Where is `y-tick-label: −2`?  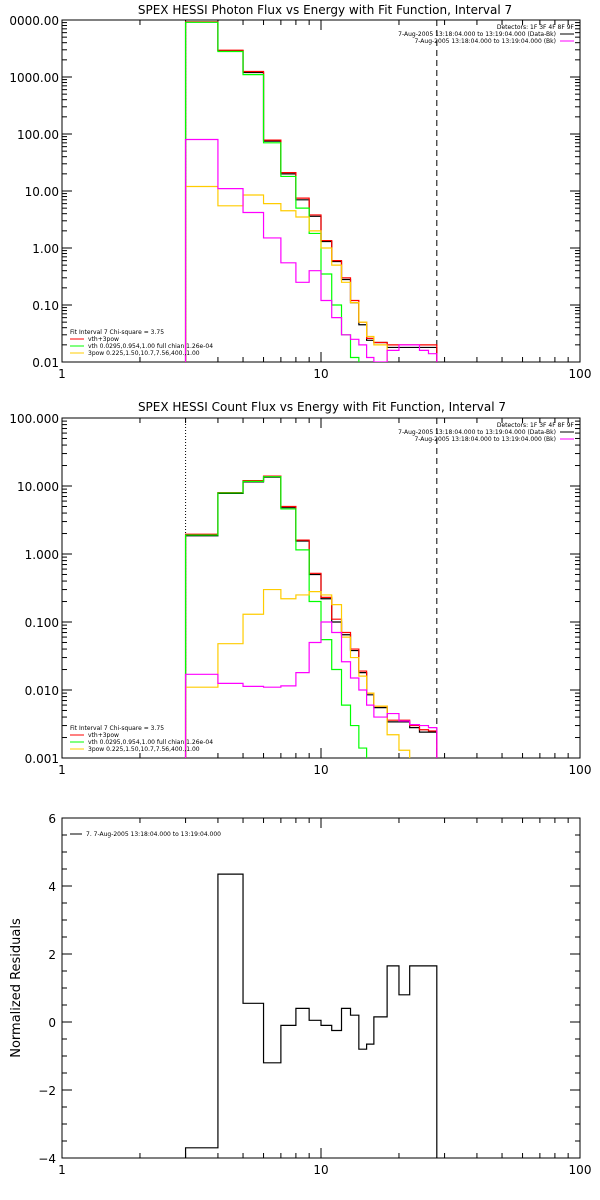 y-tick-label: −2 is located at coordinates (47, 1091).